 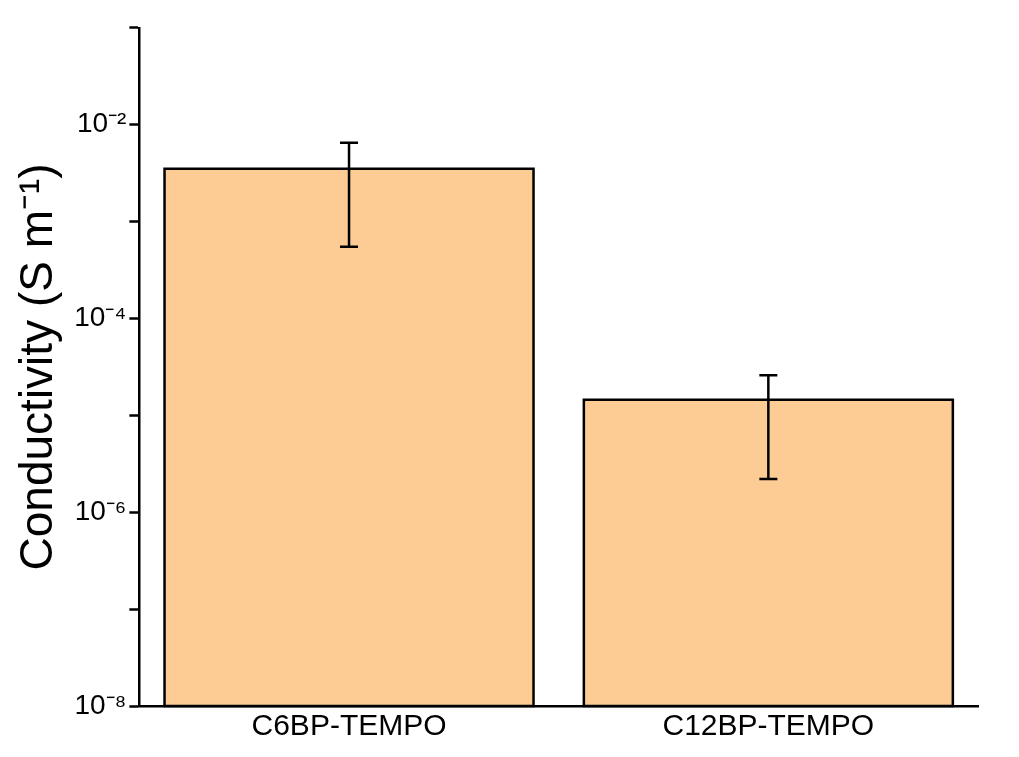 What do you see at coordinates (349, 725) in the screenshot?
I see `x-tick-label: C6BP-TEMPO` at bounding box center [349, 725].